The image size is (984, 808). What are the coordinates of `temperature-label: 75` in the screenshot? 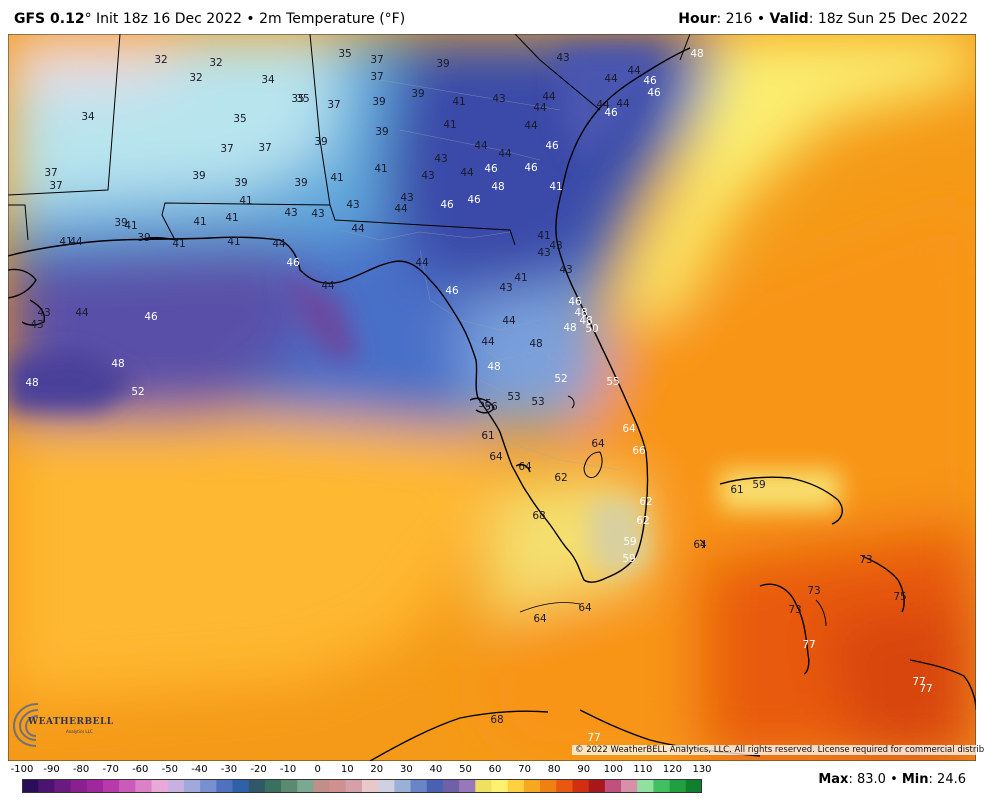 It's located at (899, 597).